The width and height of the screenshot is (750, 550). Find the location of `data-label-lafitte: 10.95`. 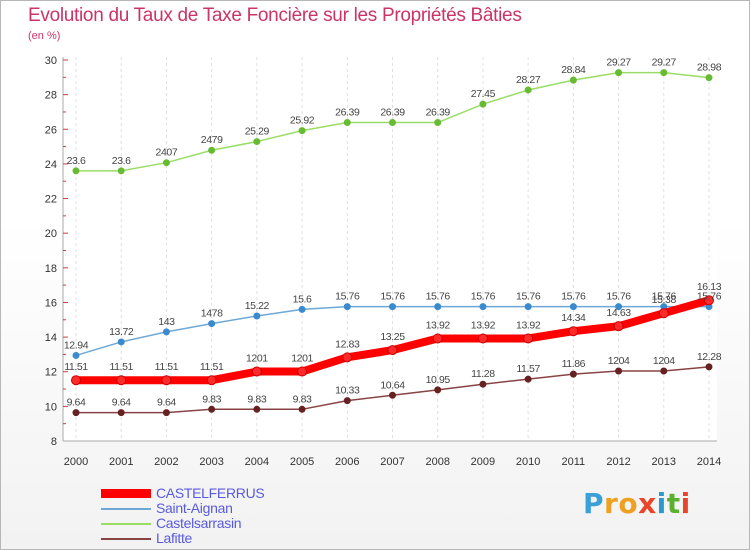

data-label-lafitte: 10.95 is located at coordinates (438, 380).